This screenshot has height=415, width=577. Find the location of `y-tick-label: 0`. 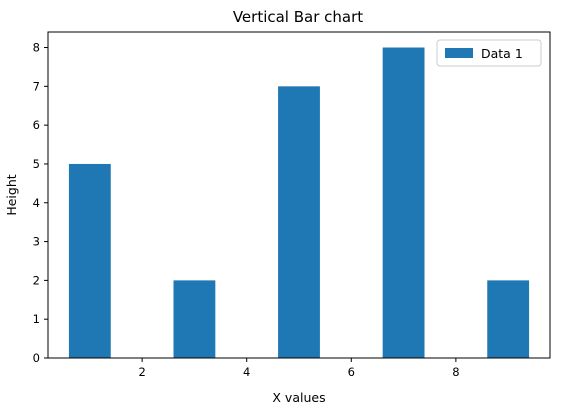

y-tick-label: 0 is located at coordinates (36, 358).